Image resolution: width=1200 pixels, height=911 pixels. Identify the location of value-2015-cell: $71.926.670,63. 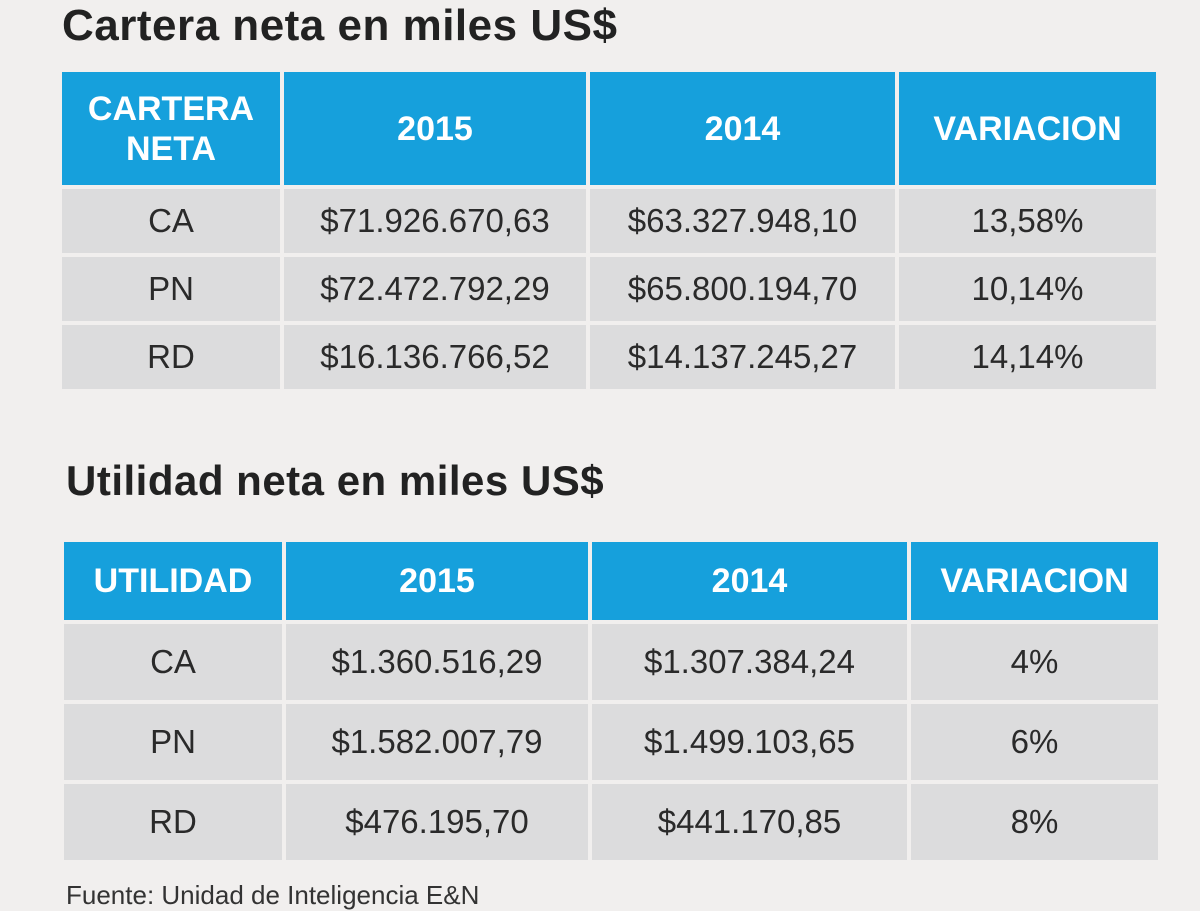
(435, 221).